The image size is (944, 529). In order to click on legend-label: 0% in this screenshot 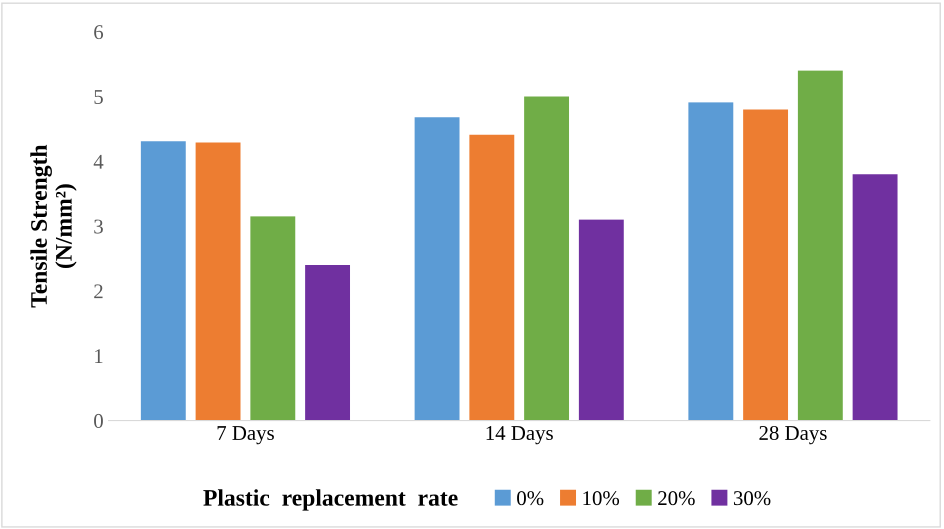, I will do `click(530, 498)`.